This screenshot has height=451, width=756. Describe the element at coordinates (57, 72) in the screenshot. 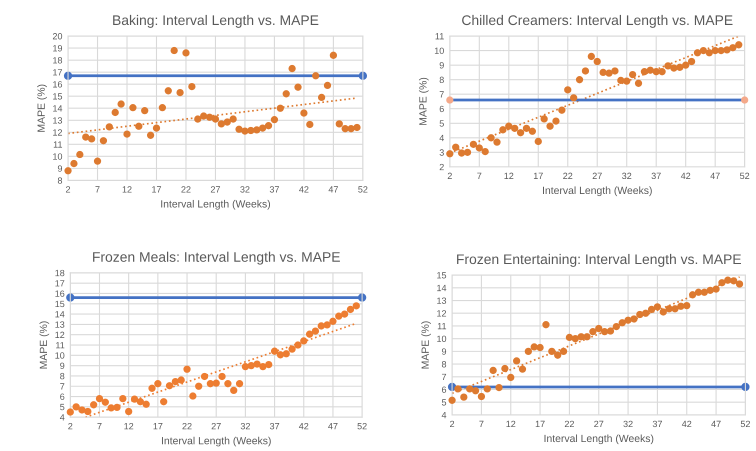

I see `y-tick-label: 17` at that location.